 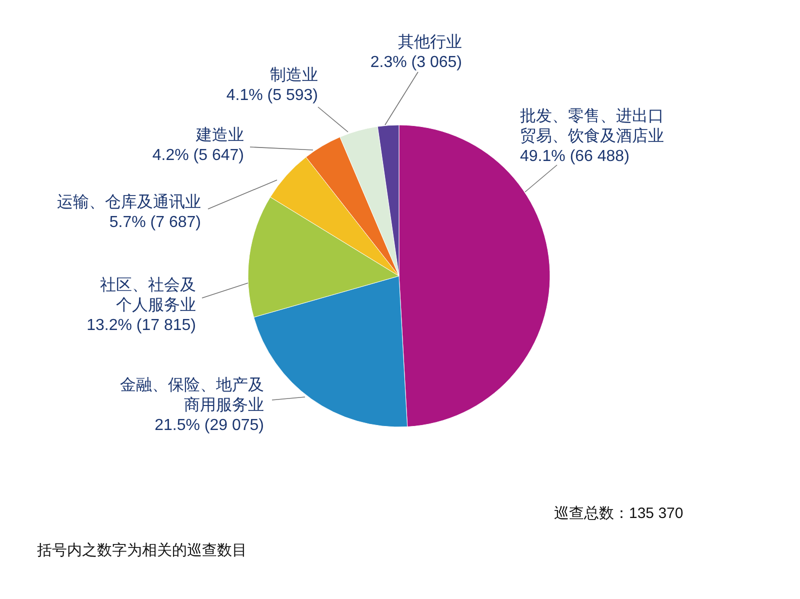 I want to click on data-label: 5.7% (7 687), so click(x=155, y=222).